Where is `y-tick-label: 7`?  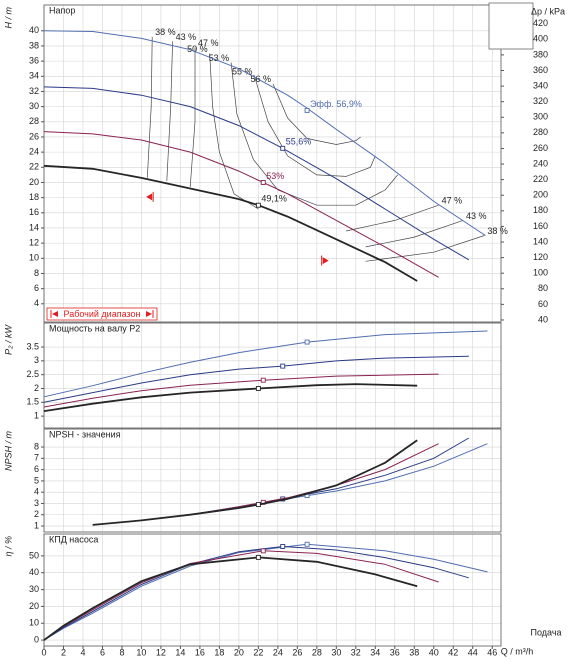
y-tick-label: 7 is located at coordinates (36, 458).